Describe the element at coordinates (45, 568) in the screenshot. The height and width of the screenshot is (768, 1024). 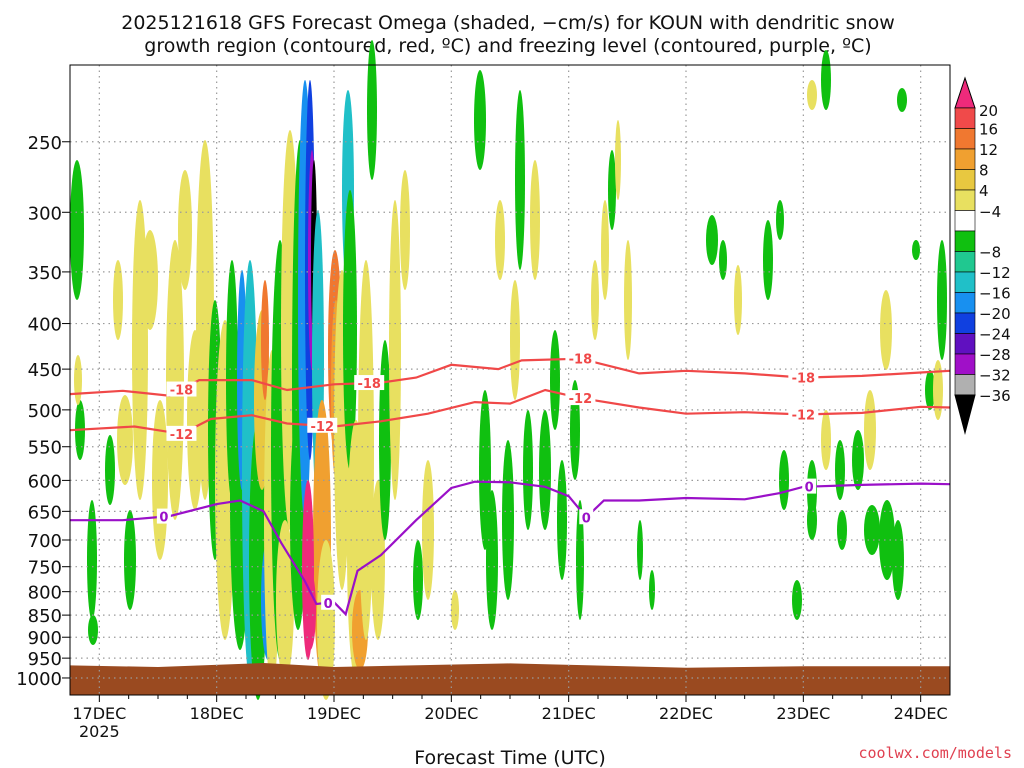
I see `y-tick-label: 750` at that location.